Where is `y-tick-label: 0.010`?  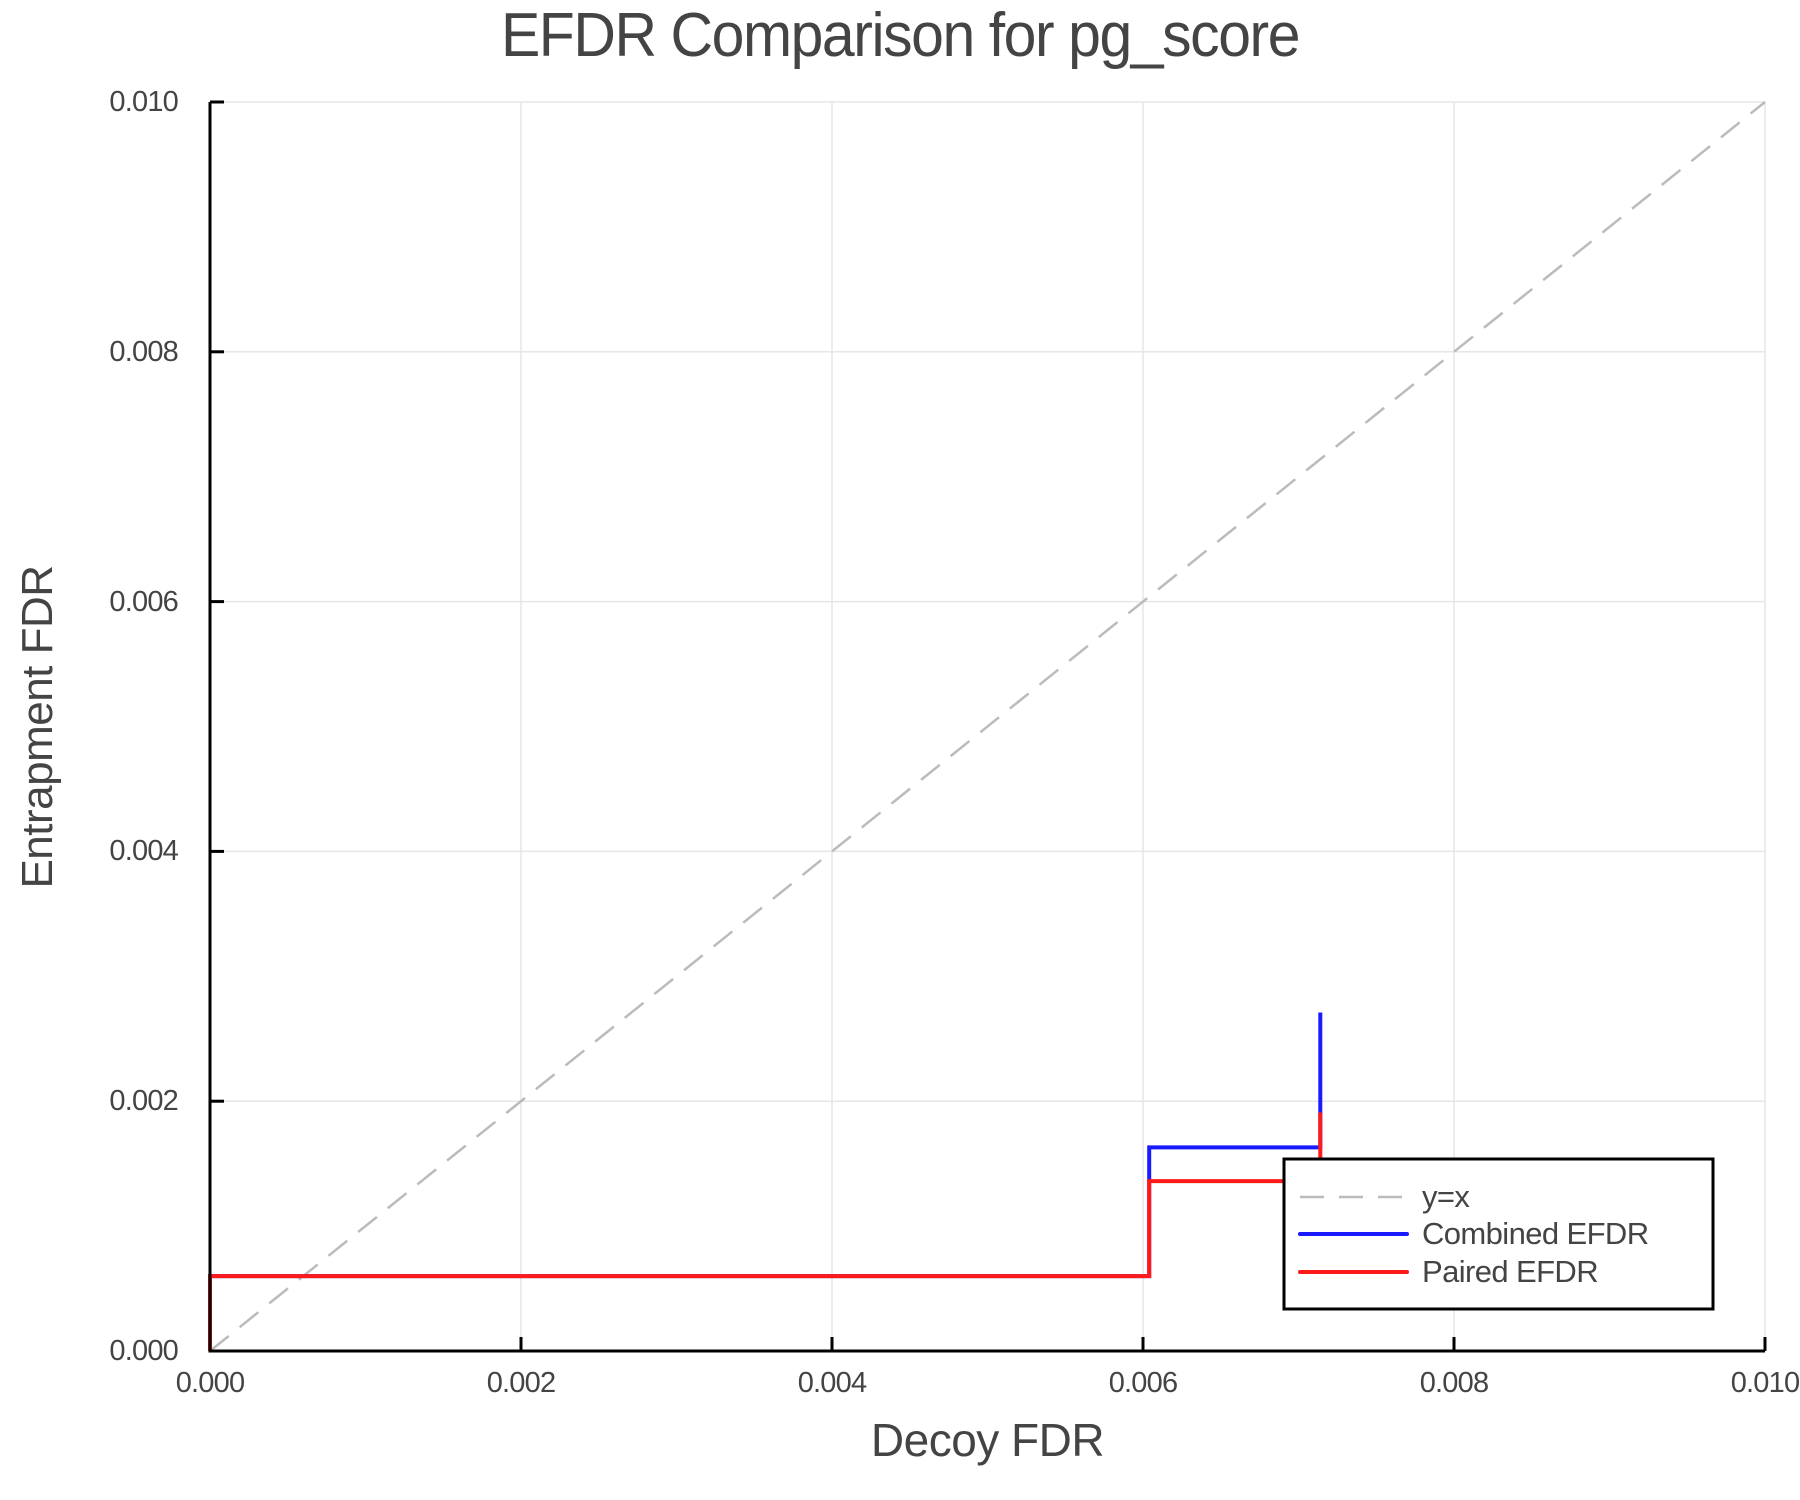 y-tick-label: 0.010 is located at coordinates (143, 102).